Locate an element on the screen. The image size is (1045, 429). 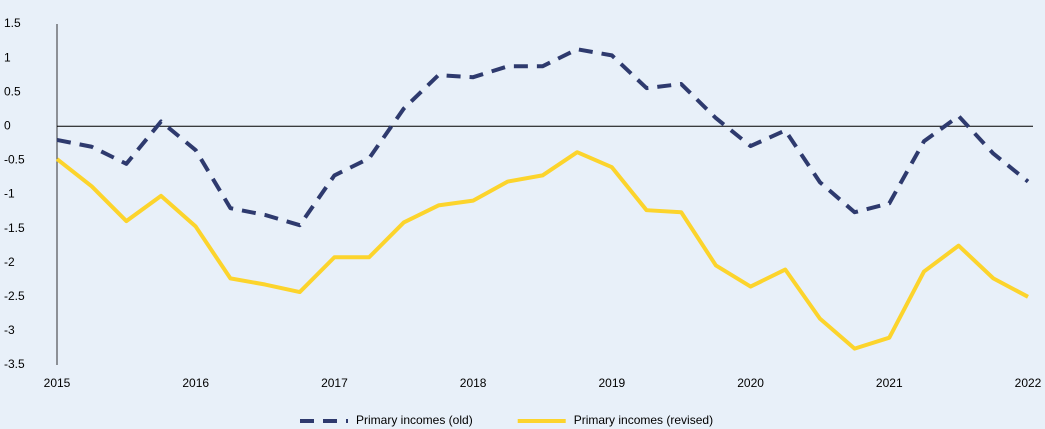
x-tick-label: 2019 is located at coordinates (612, 383).